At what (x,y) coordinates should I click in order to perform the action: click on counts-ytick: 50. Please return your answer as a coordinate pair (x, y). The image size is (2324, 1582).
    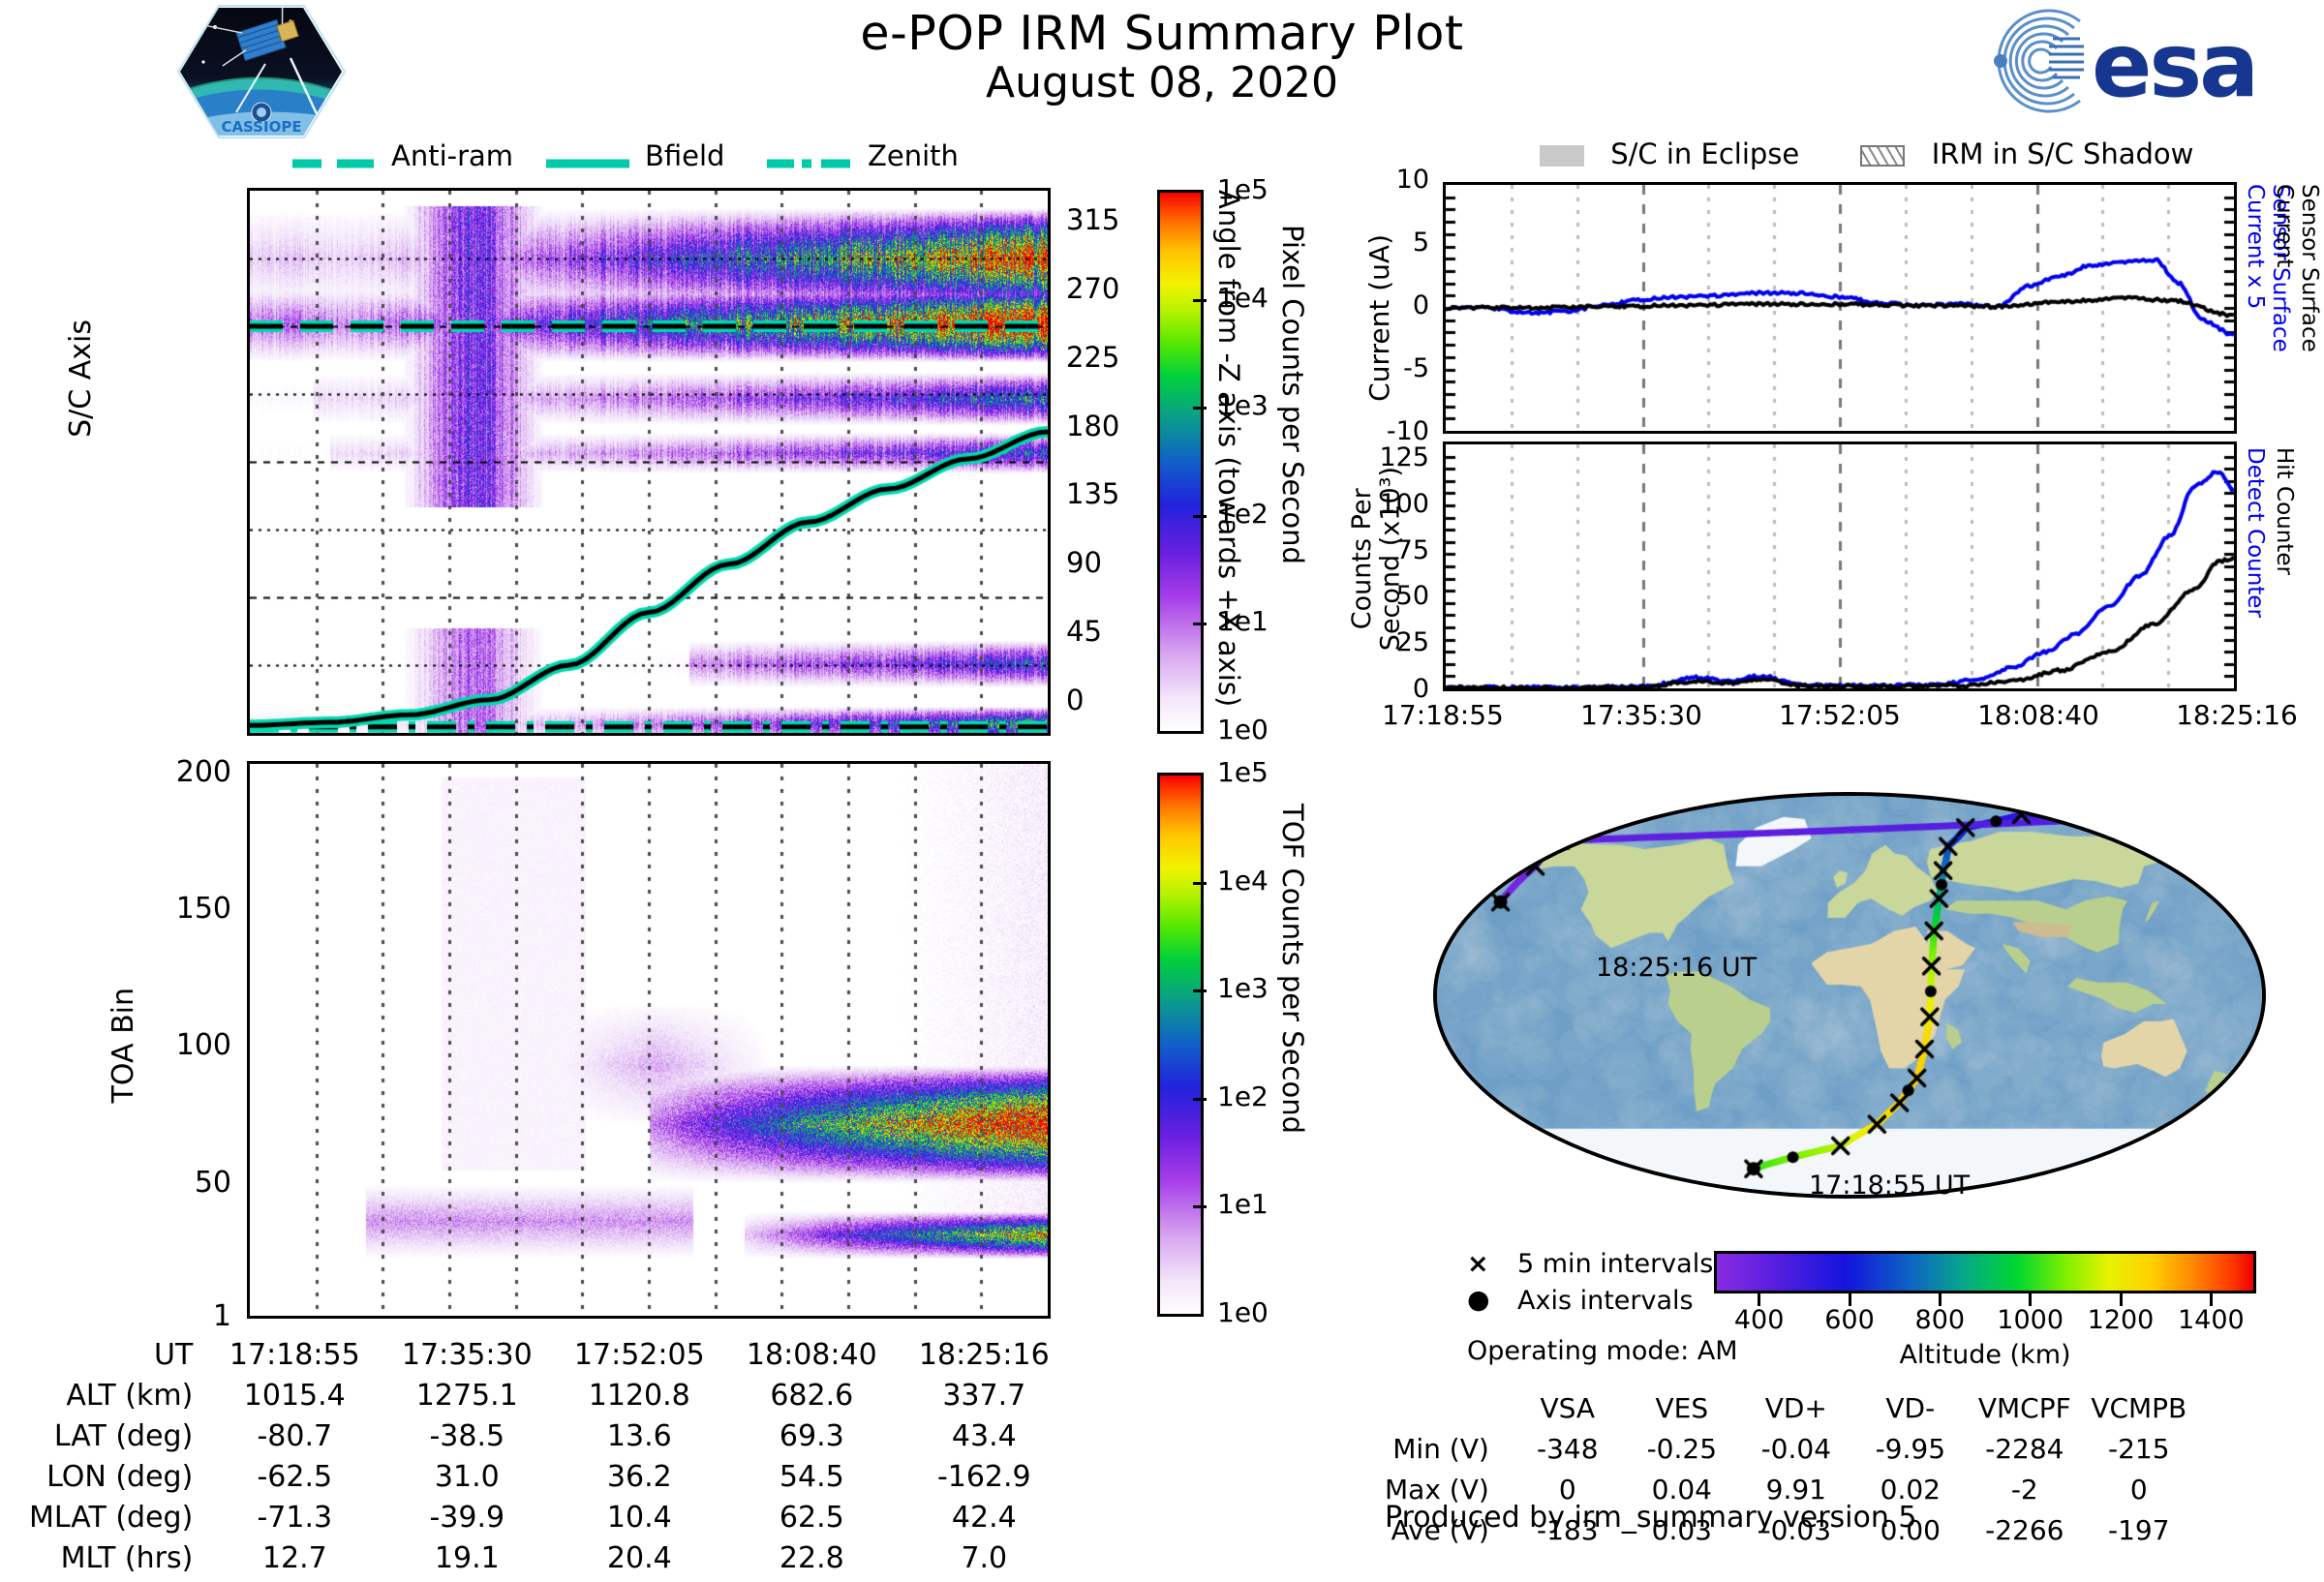
    Looking at the image, I should click on (1412, 596).